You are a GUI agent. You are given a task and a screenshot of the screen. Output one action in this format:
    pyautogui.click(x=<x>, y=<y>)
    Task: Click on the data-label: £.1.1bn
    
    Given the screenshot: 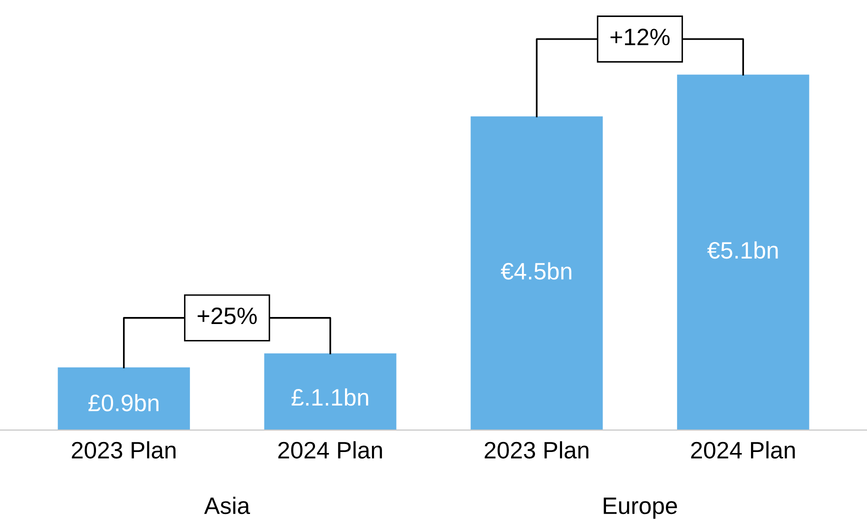 What is the action you would take?
    pyautogui.click(x=330, y=397)
    